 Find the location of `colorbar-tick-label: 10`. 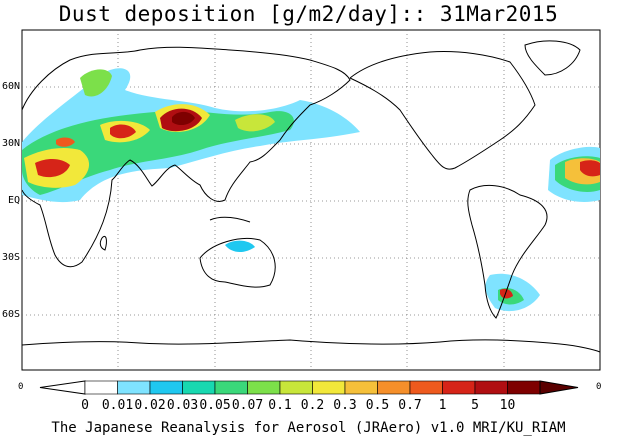

colorbar-tick-label: 10 is located at coordinates (507, 405).